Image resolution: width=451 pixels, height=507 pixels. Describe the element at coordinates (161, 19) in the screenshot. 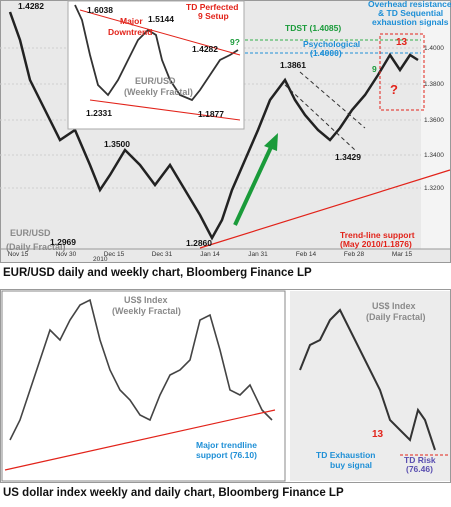

I see `price-label: 1.5144` at that location.